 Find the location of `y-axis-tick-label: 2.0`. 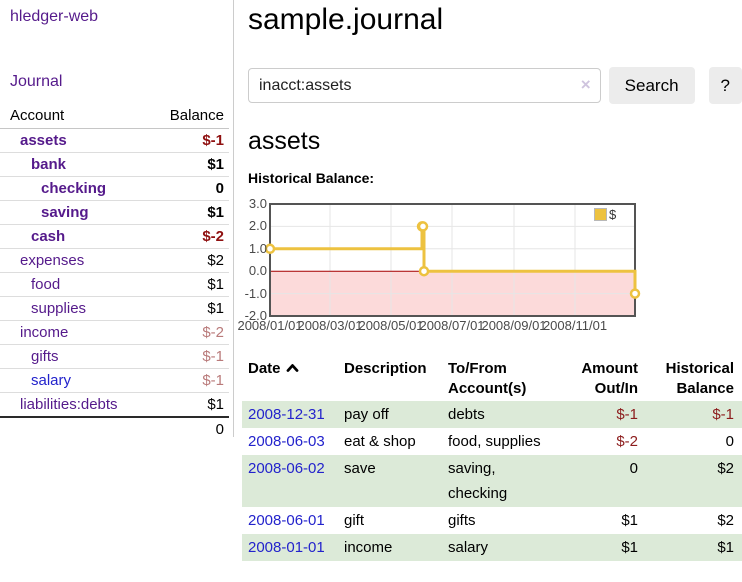

y-axis-tick-label: 2.0 is located at coordinates (257, 226).